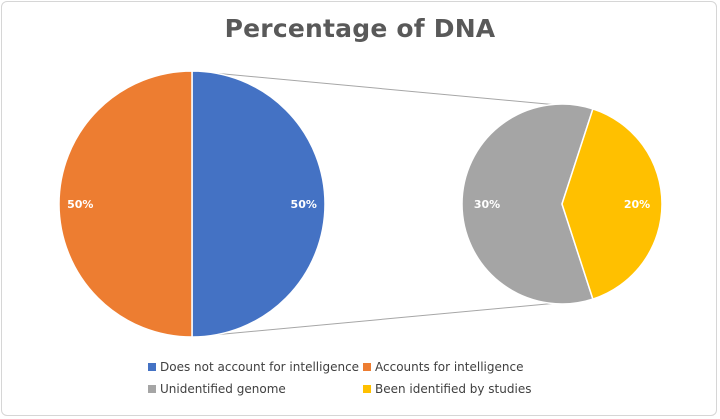  I want to click on secondary-slice-been-identified-by-studies, so click(612, 204).